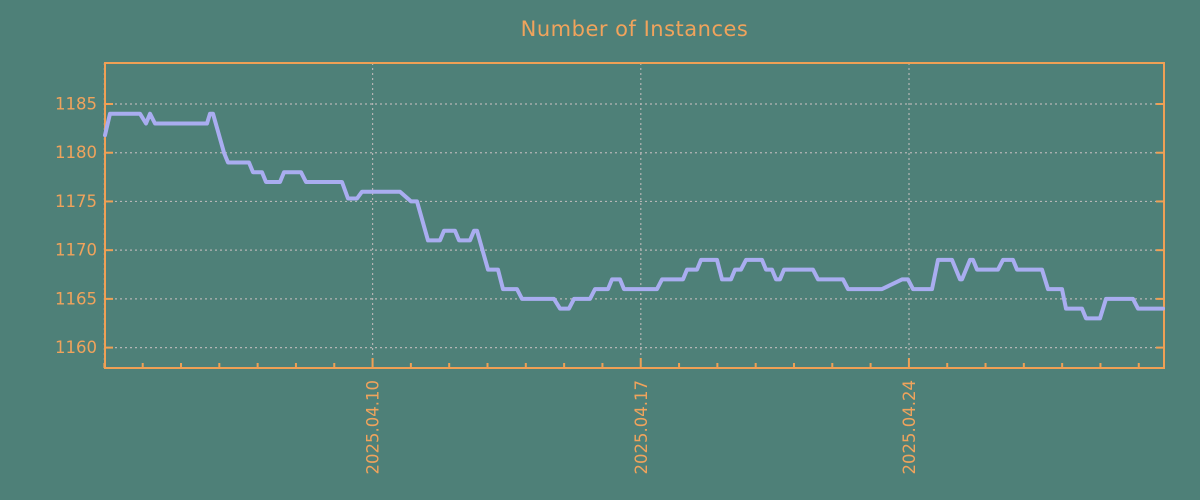  I want to click on y-tick-label: 1180, so click(76, 152).